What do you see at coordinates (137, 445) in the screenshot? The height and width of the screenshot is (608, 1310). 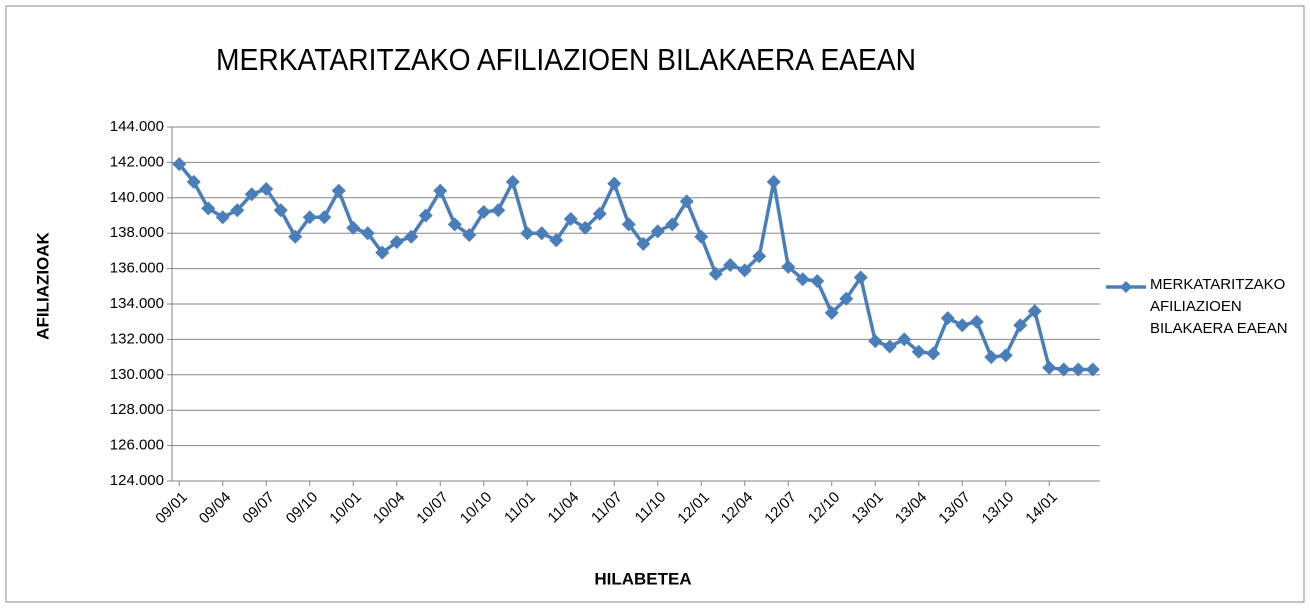 I see `y-tick-label: 126.000` at bounding box center [137, 445].